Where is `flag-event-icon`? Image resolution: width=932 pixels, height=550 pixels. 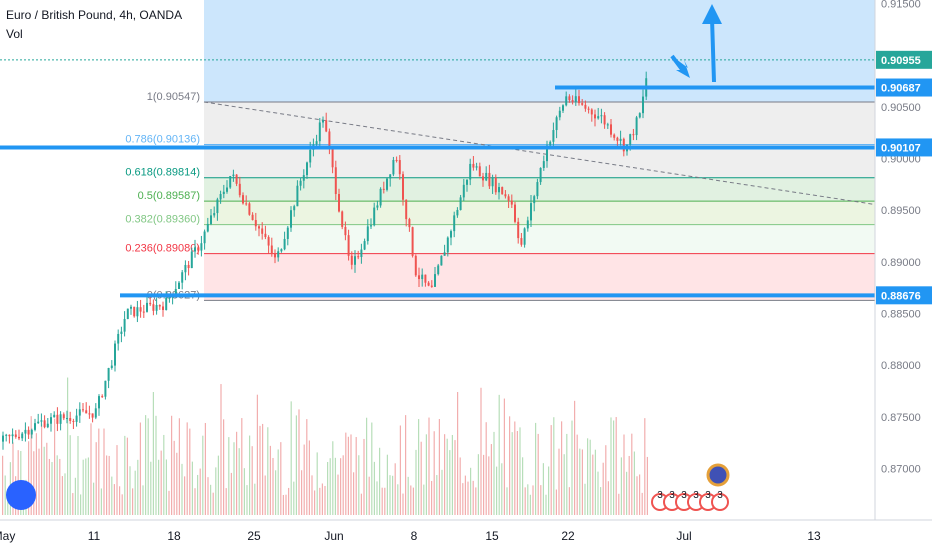
flag-event-icon is located at coordinates (718, 475).